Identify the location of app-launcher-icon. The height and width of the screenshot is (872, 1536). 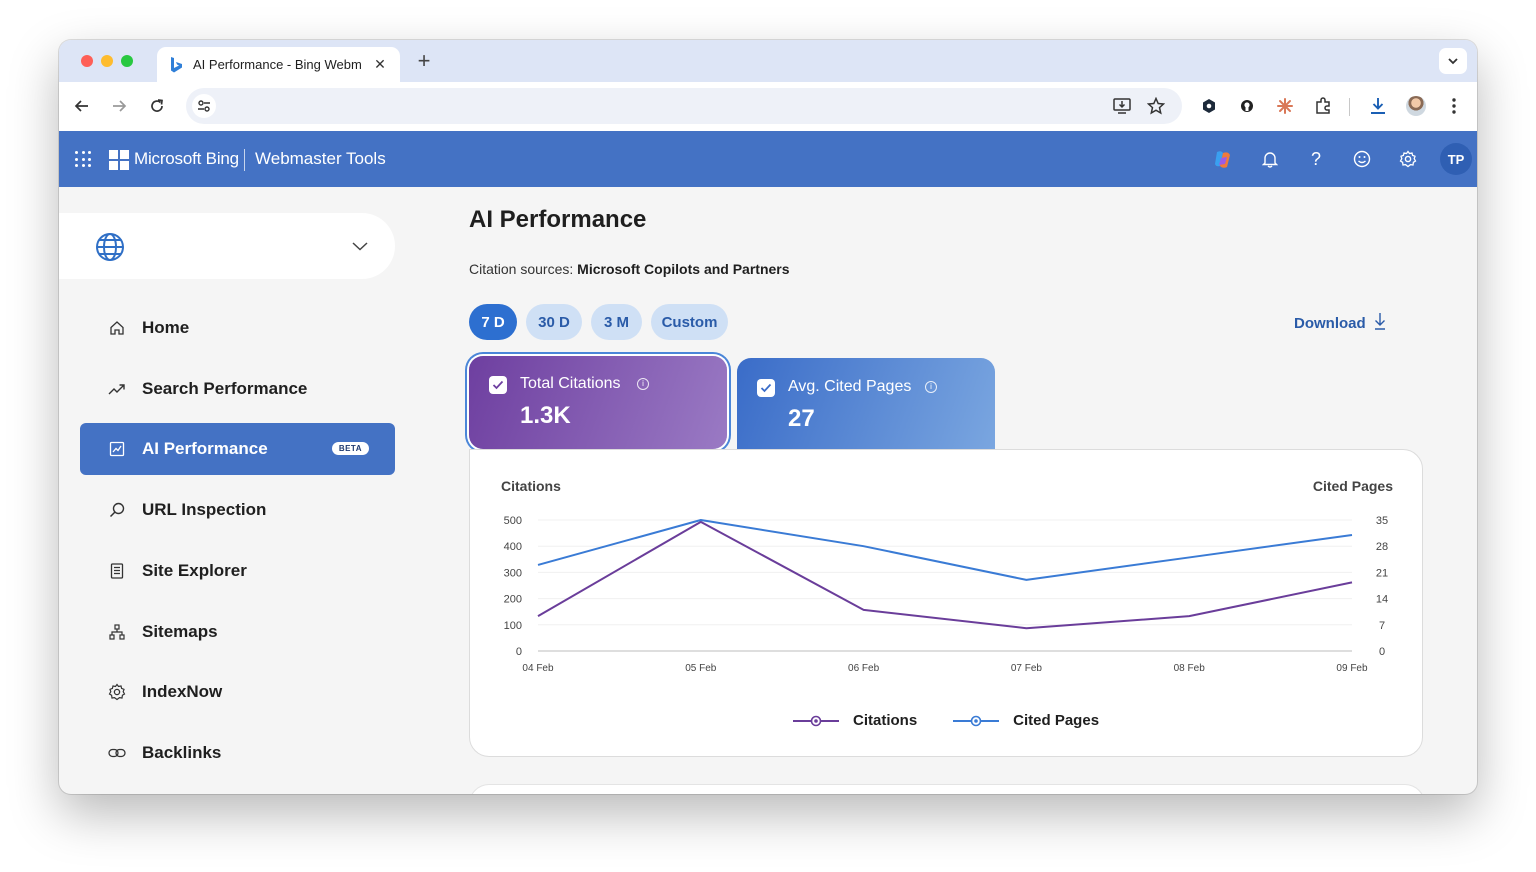
(83, 159).